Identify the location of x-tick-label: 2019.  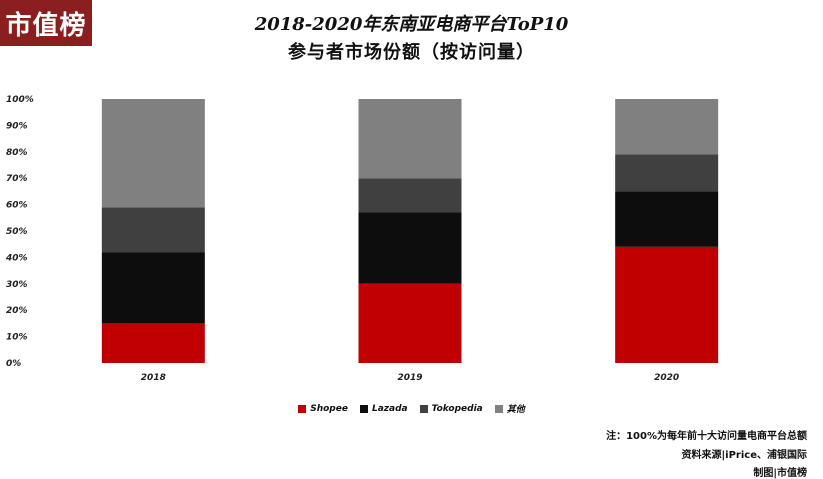
(409, 378).